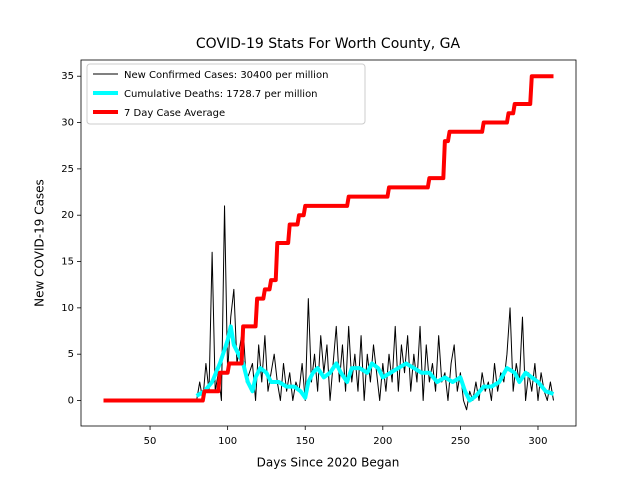 The height and width of the screenshot is (480, 640). I want to click on y-tick-label: 30, so click(67, 123).